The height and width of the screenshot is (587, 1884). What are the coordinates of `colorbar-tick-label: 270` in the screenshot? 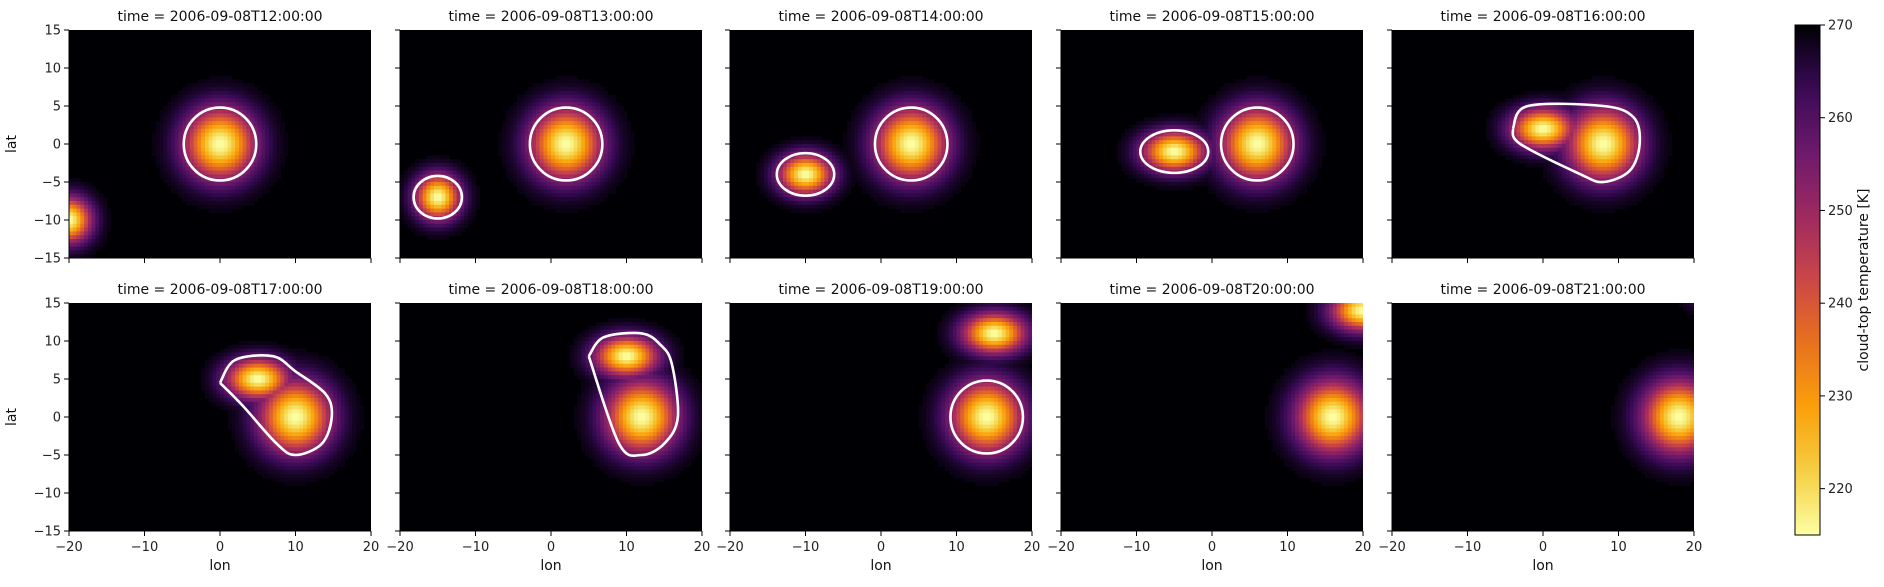 It's located at (1840, 26).